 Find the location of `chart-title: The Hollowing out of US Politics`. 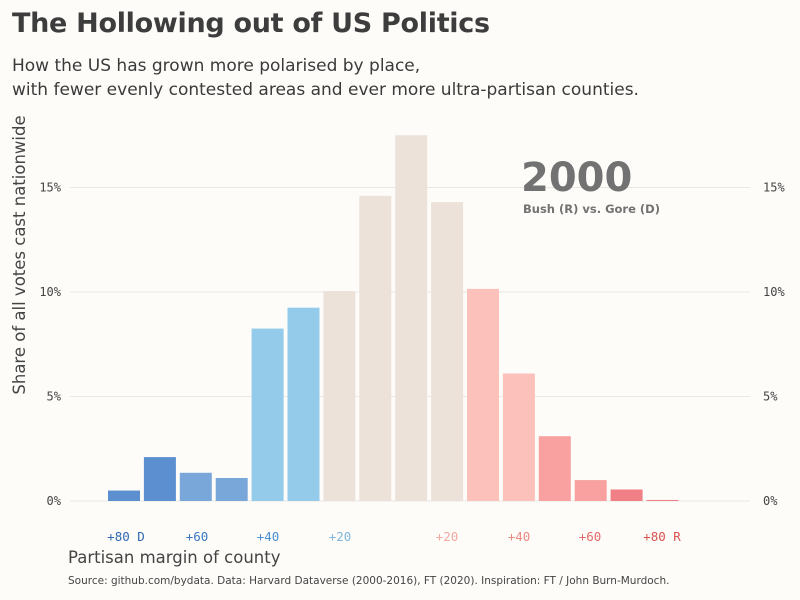

chart-title: The Hollowing out of US Politics is located at coordinates (251, 23).